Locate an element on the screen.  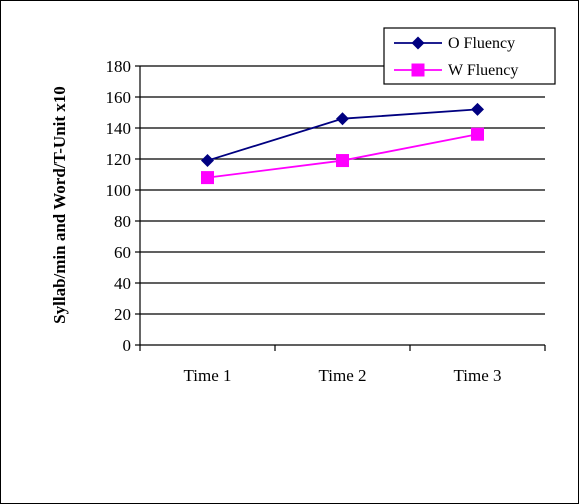
legend-item: W Fluency is located at coordinates (456, 70).